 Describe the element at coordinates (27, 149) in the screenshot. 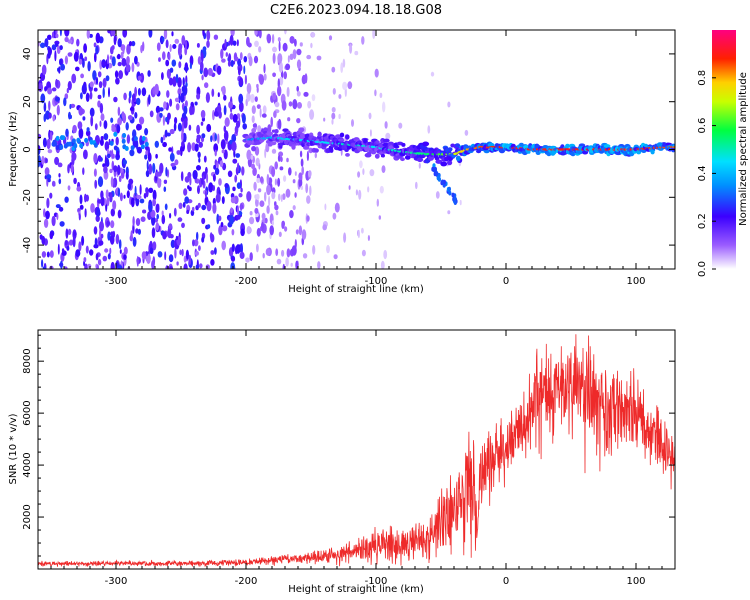

I see `y-tick-label: 0` at that location.